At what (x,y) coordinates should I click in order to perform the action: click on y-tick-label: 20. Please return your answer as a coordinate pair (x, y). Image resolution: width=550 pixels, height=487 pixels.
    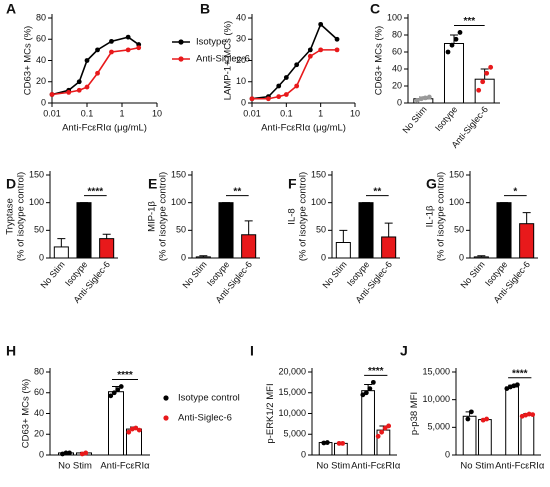
    Looking at the image, I should click on (41, 81).